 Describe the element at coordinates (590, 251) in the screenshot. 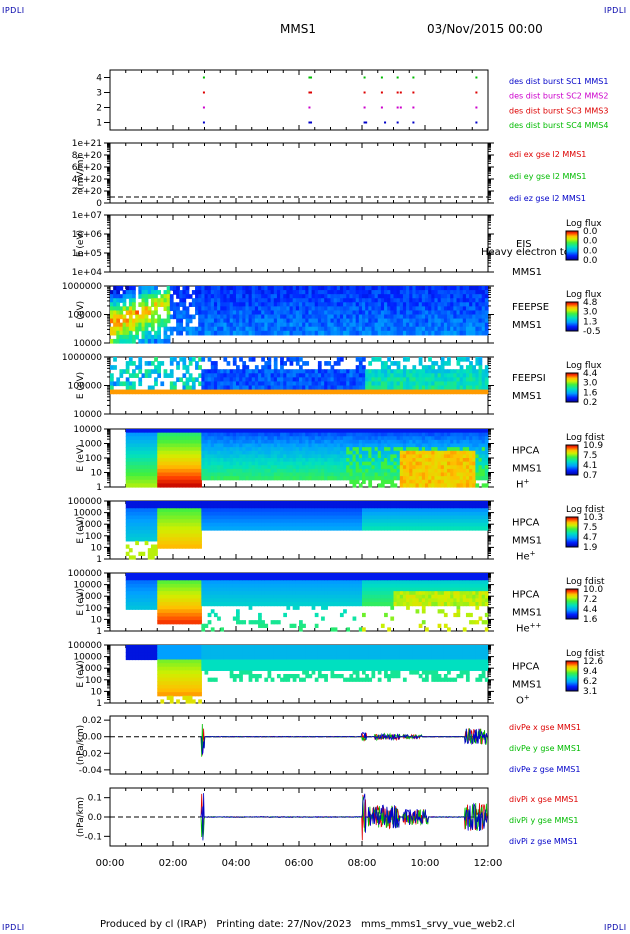

I see `eis-colorbar-tick: 0.0` at that location.